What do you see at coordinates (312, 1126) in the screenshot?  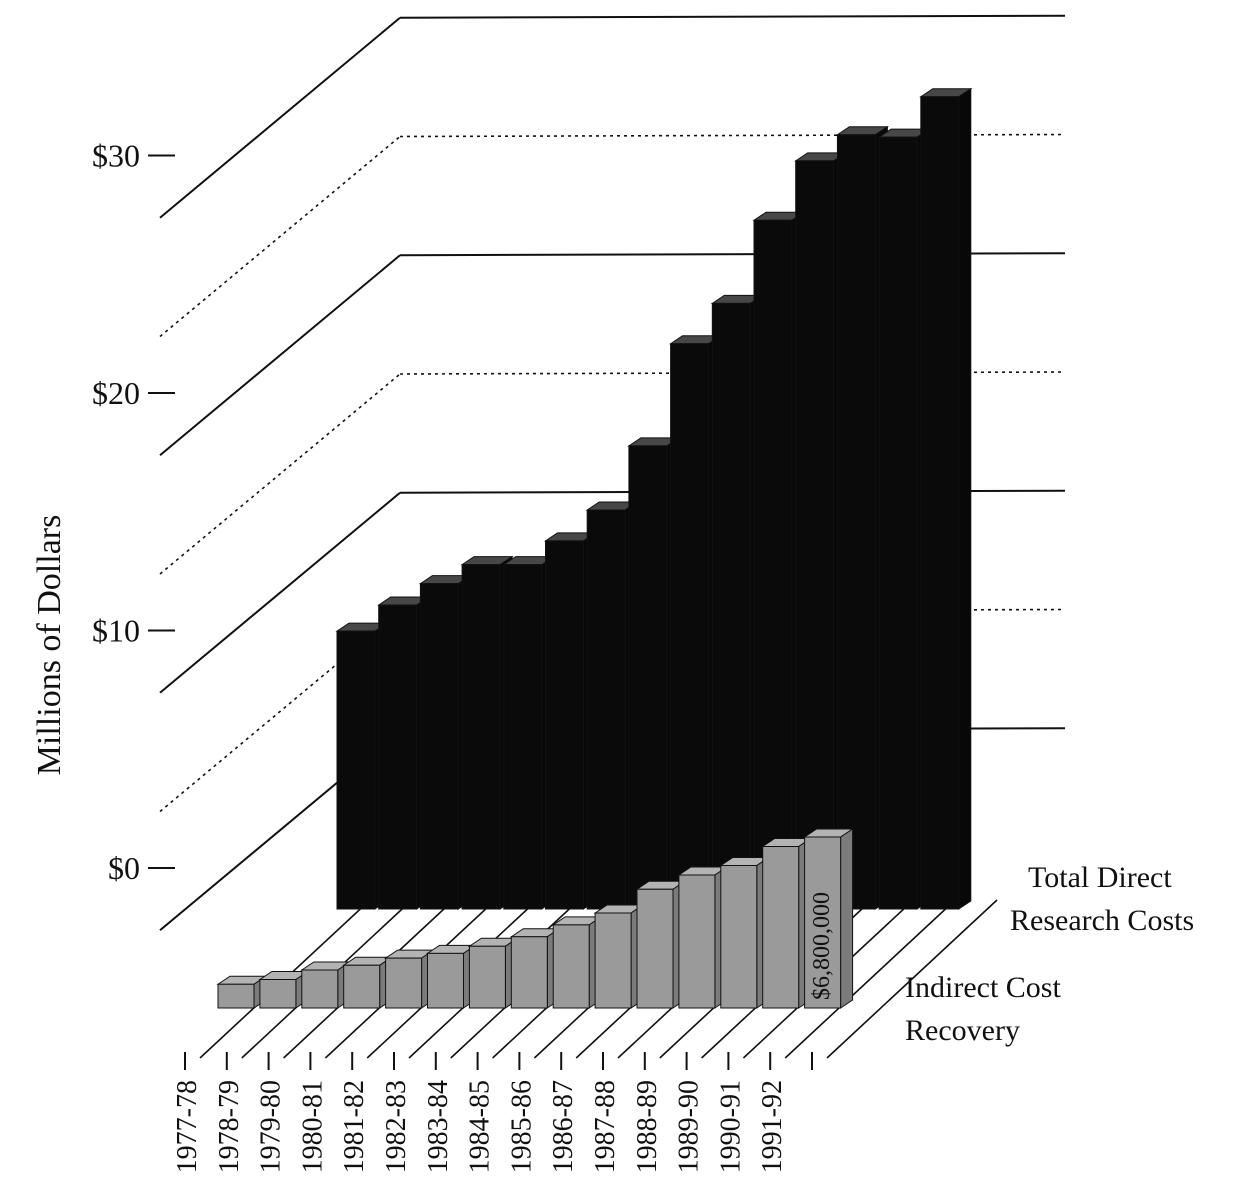 I see `x-tick-label: 1980-81` at bounding box center [312, 1126].